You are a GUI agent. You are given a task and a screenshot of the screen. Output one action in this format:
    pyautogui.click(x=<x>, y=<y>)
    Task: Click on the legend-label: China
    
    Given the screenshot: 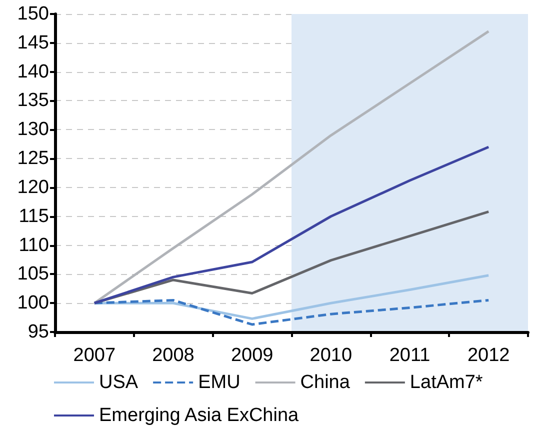 What is the action you would take?
    pyautogui.click(x=325, y=382)
    